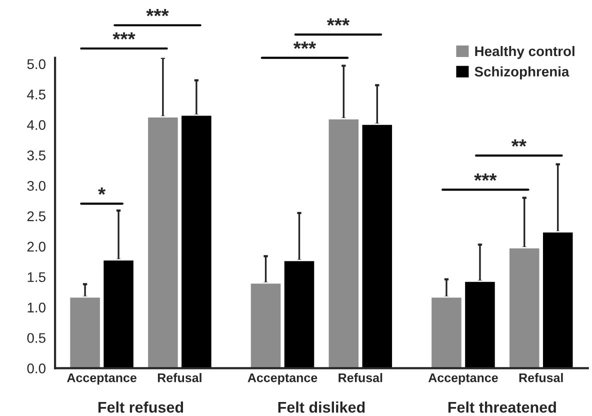 The image size is (592, 416). I want to click on y-tick-label: 2.0, so click(36, 247).